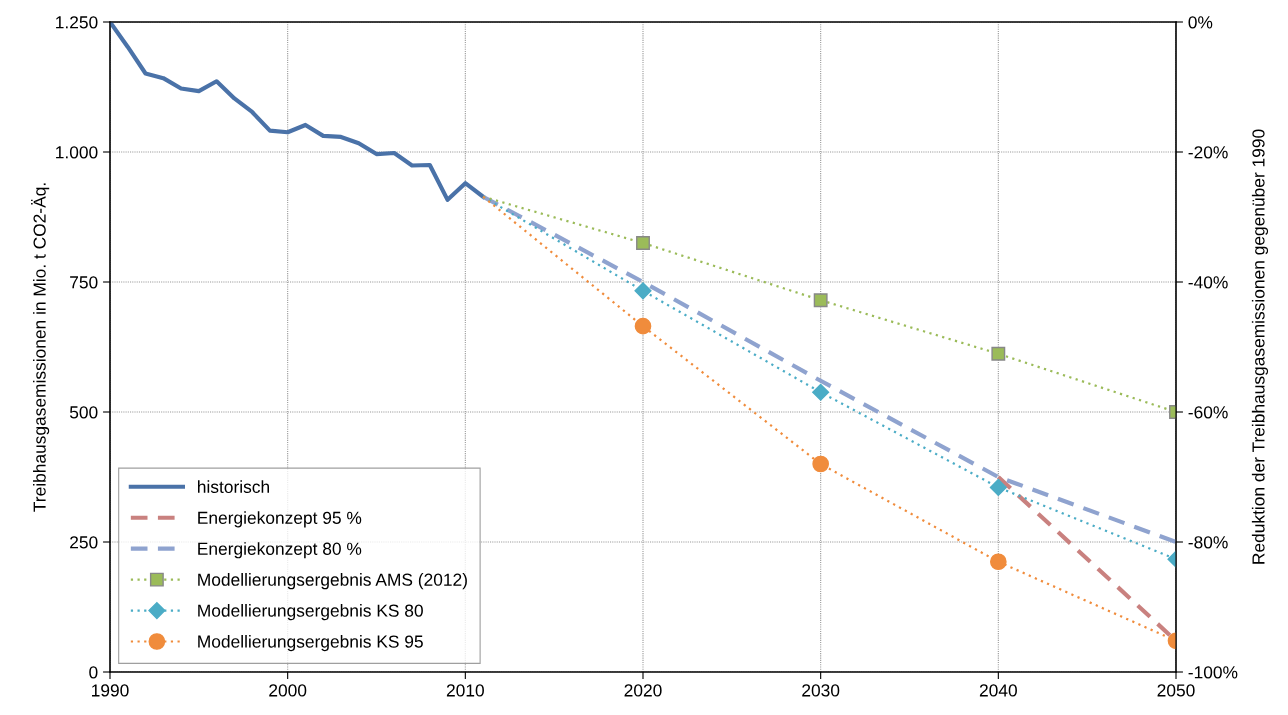 This screenshot has height=715, width=1288. Describe the element at coordinates (280, 550) in the screenshot. I see `legend-label: Energiekonzept 80 %` at that location.